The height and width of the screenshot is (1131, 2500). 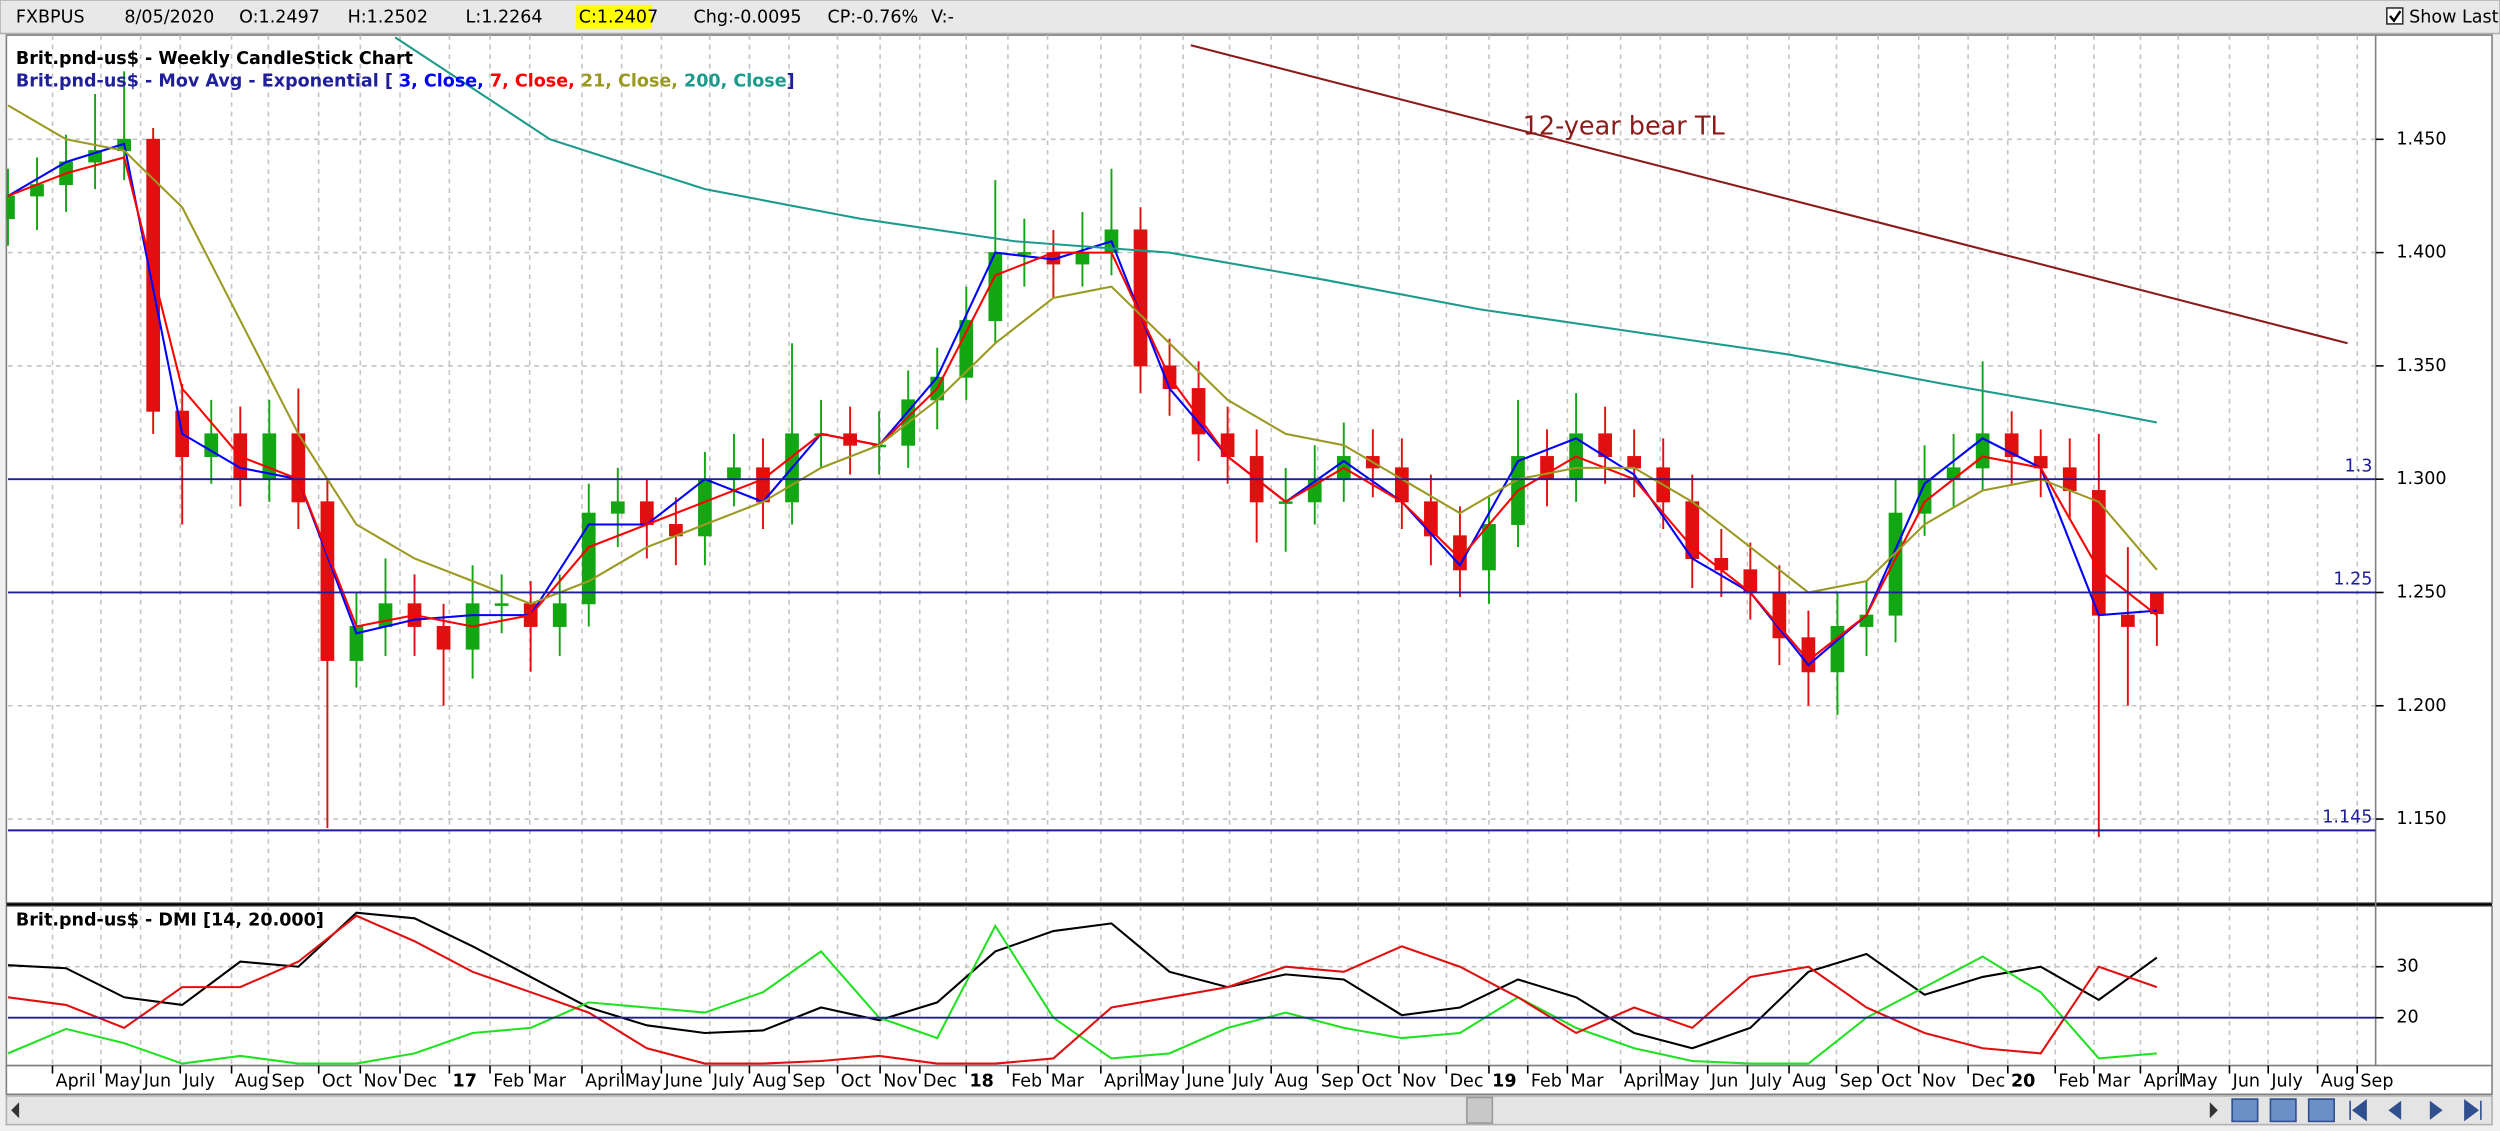 What do you see at coordinates (204, 81) in the screenshot?
I see `legend-prefix: Brit.pnd-us$ - Mov Avg - Exponential [` at bounding box center [204, 81].